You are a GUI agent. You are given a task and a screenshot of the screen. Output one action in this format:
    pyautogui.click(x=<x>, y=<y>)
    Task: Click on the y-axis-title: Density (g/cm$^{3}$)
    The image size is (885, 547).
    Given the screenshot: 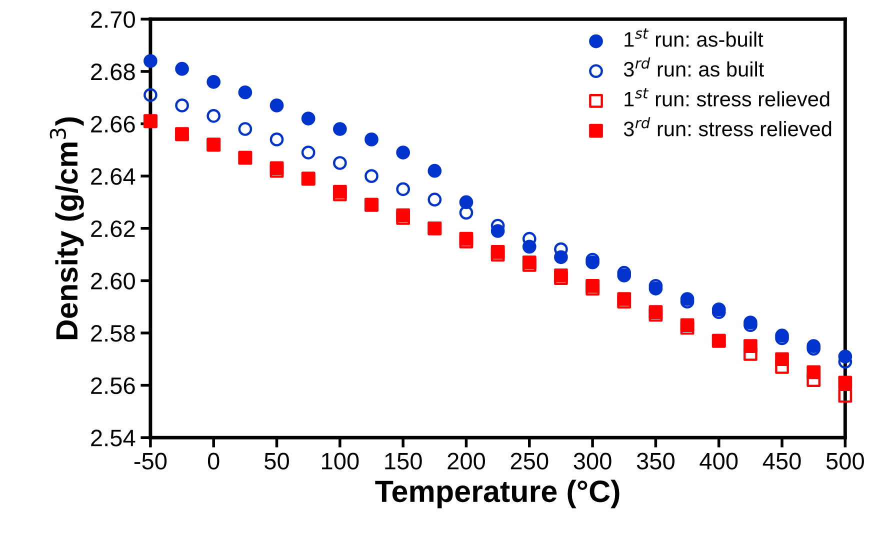 What is the action you would take?
    pyautogui.click(x=67, y=228)
    